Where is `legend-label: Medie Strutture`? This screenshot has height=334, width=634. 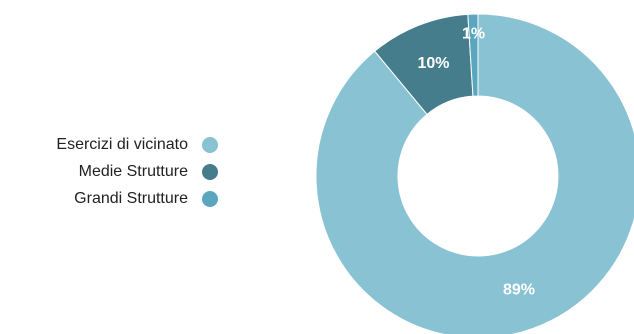
legend-label: Medie Strutture is located at coordinates (133, 171).